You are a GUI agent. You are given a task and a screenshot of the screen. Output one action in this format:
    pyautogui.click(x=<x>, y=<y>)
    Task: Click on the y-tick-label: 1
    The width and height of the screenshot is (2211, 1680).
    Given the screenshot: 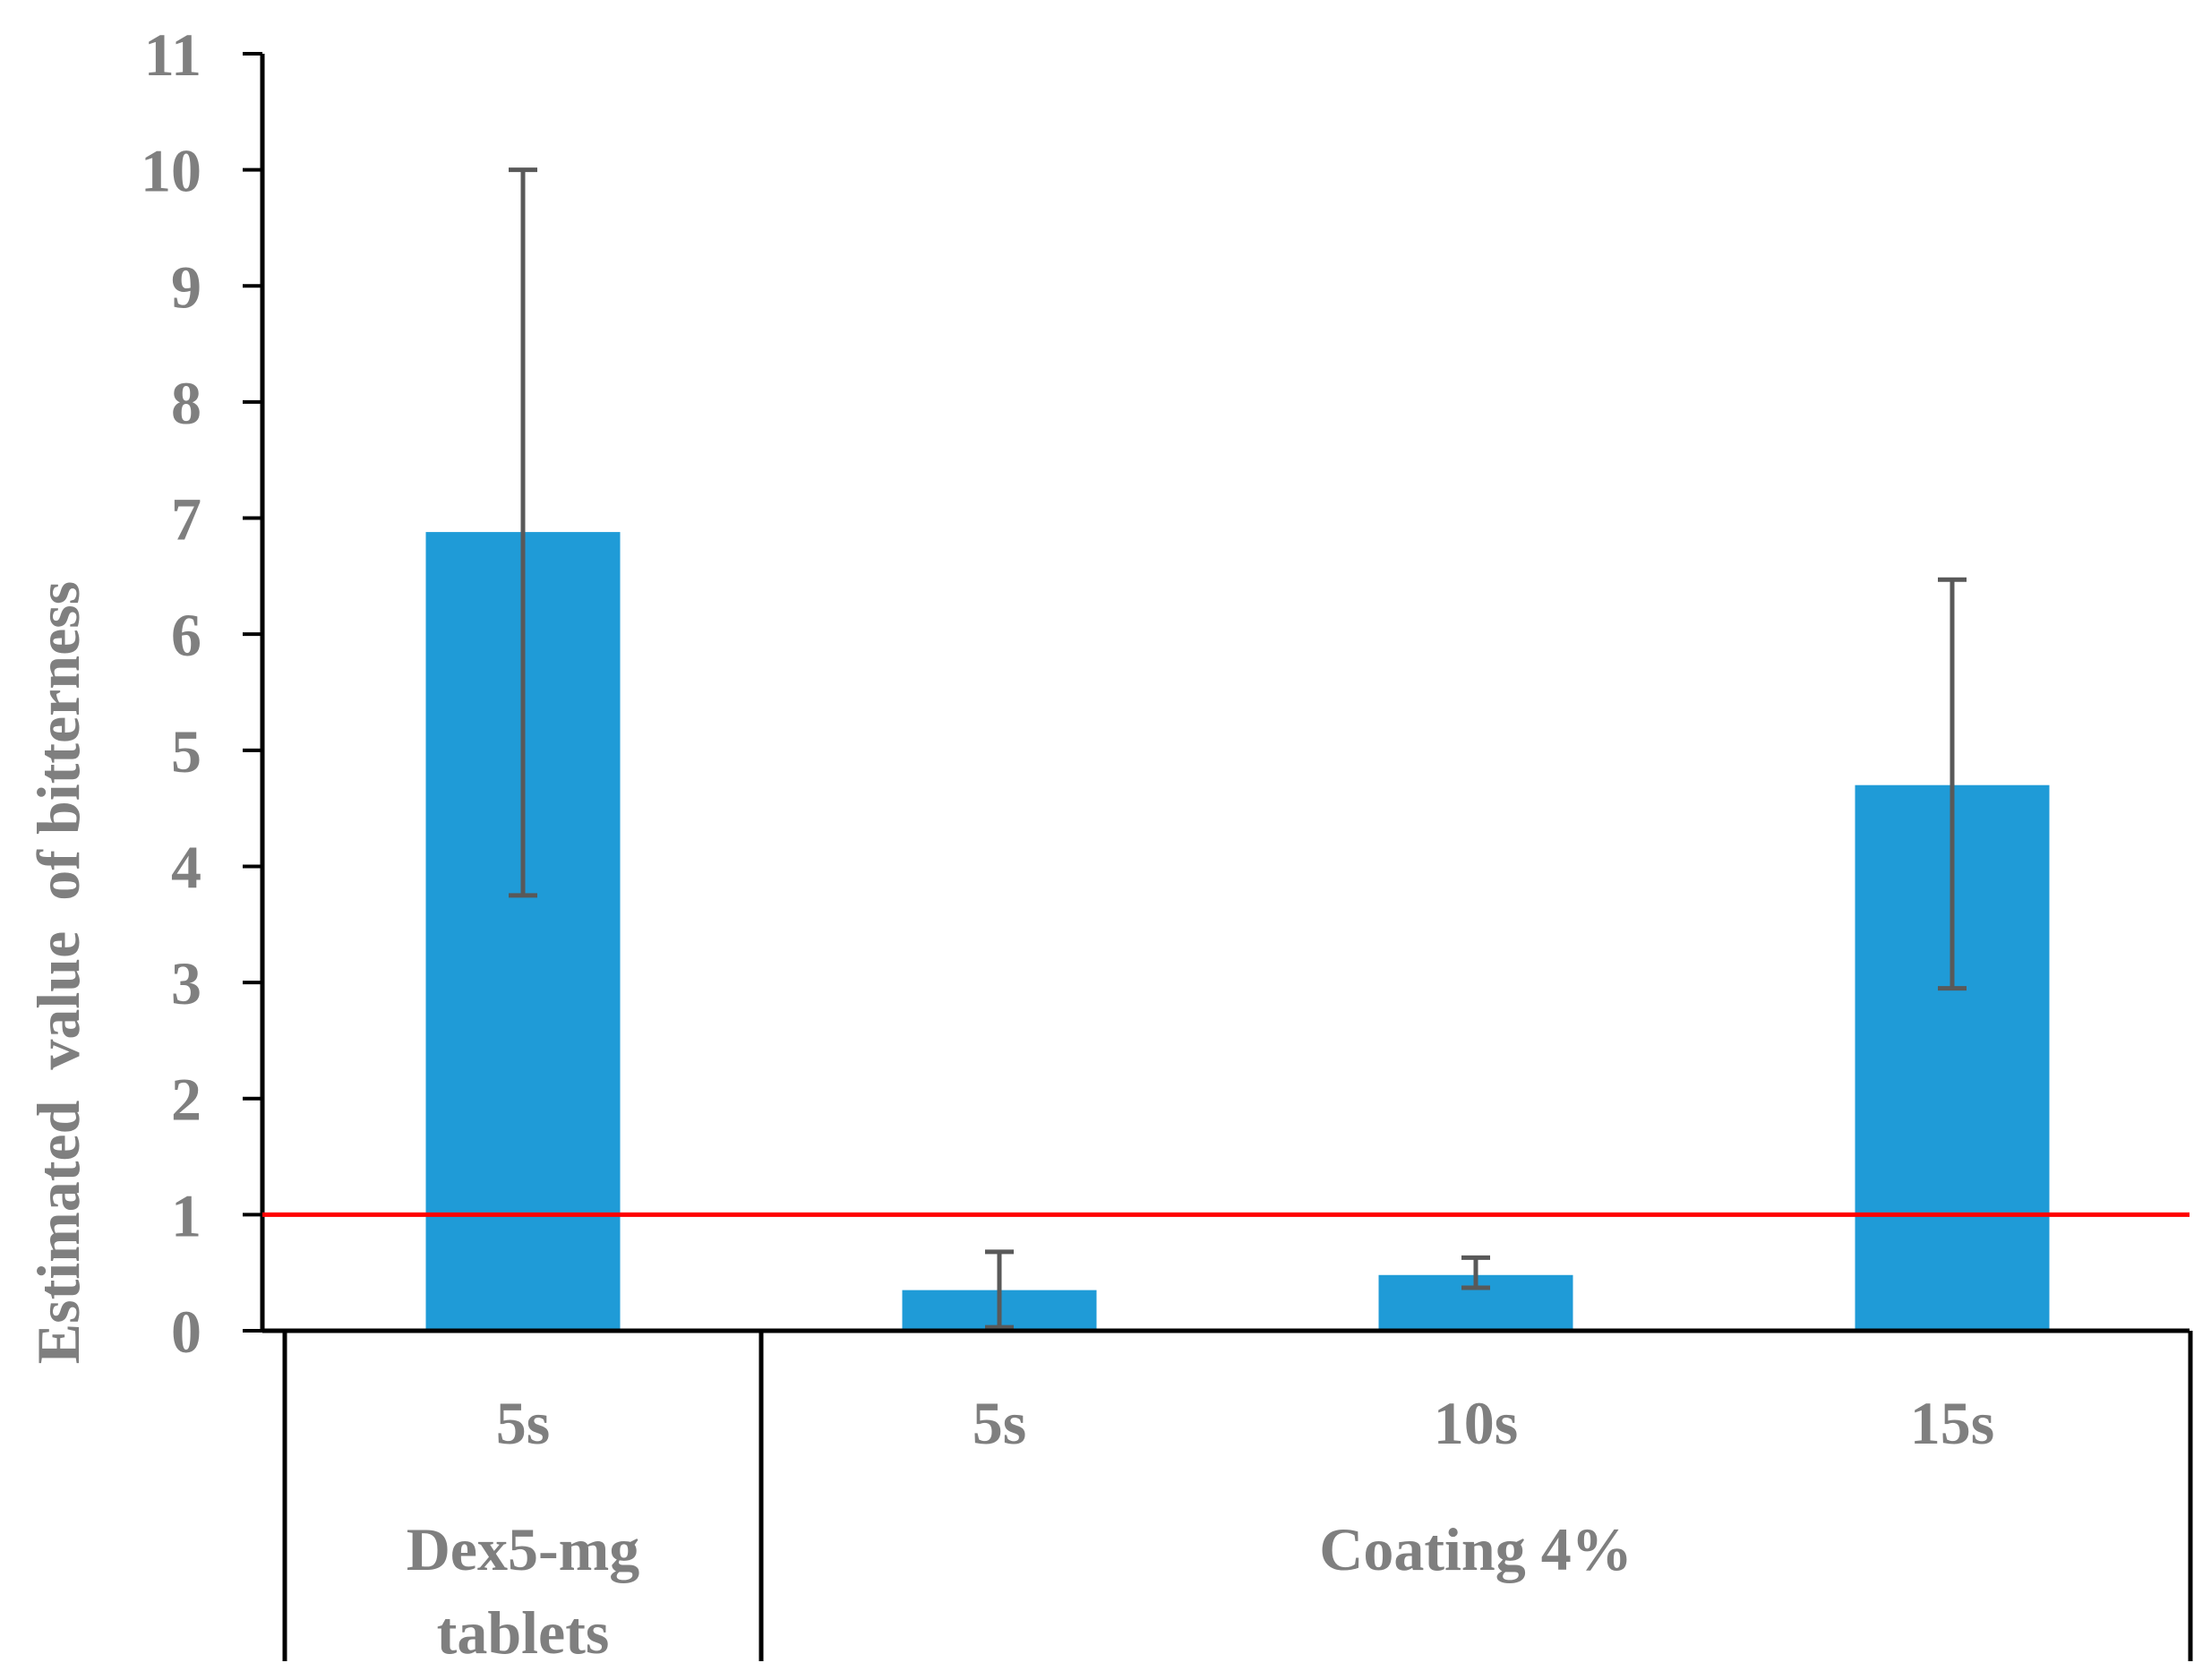 What is the action you would take?
    pyautogui.click(x=186, y=1215)
    